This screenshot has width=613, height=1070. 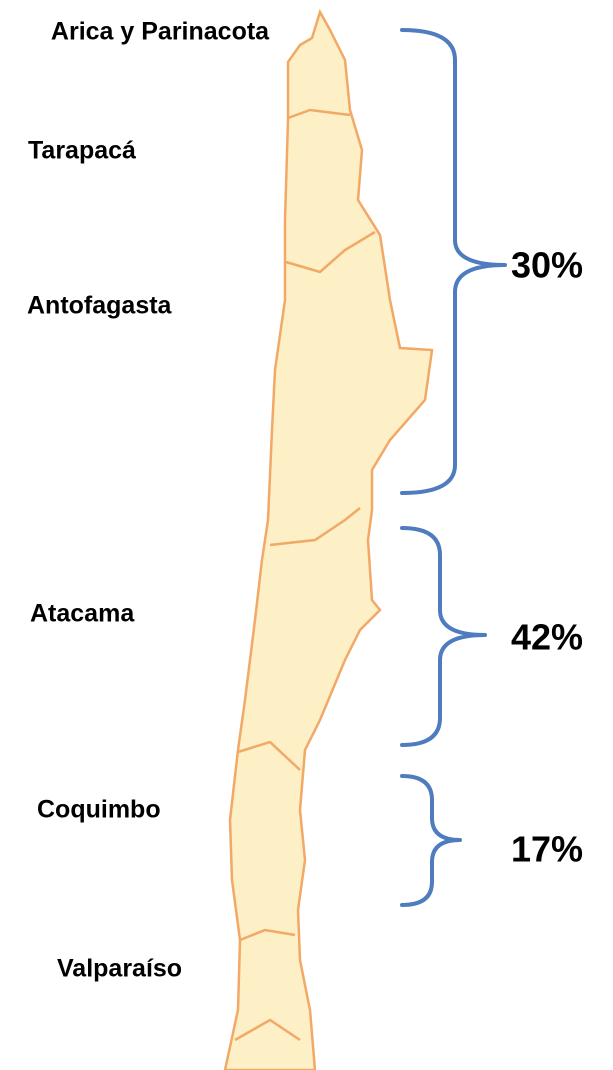 What do you see at coordinates (547, 265) in the screenshot?
I see `percent-label: 30%` at bounding box center [547, 265].